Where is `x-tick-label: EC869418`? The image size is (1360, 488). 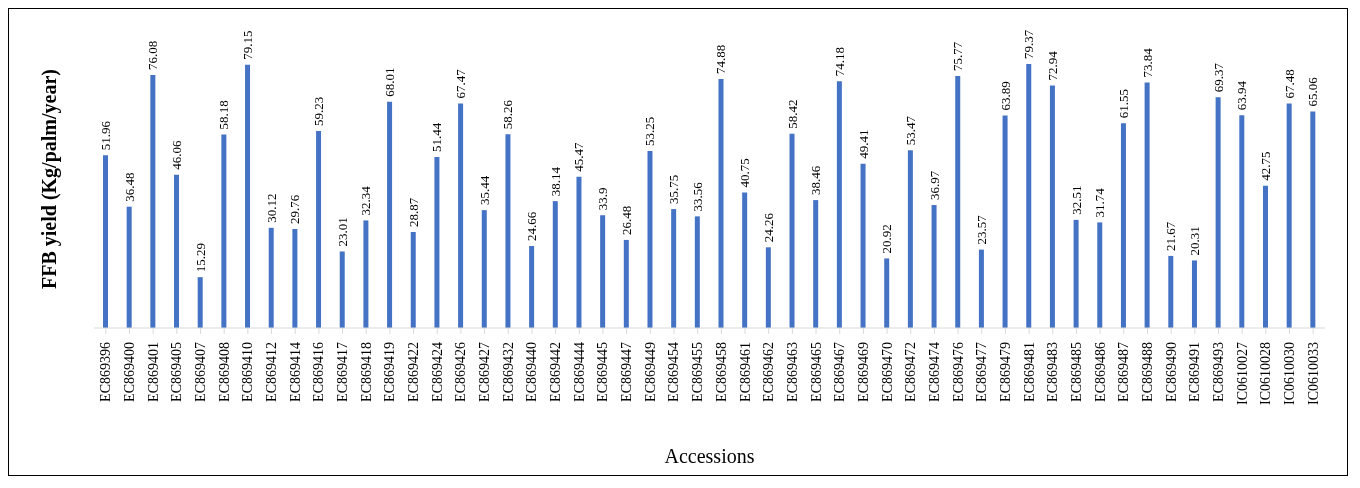
x-tick-label: EC869418 is located at coordinates (366, 372).